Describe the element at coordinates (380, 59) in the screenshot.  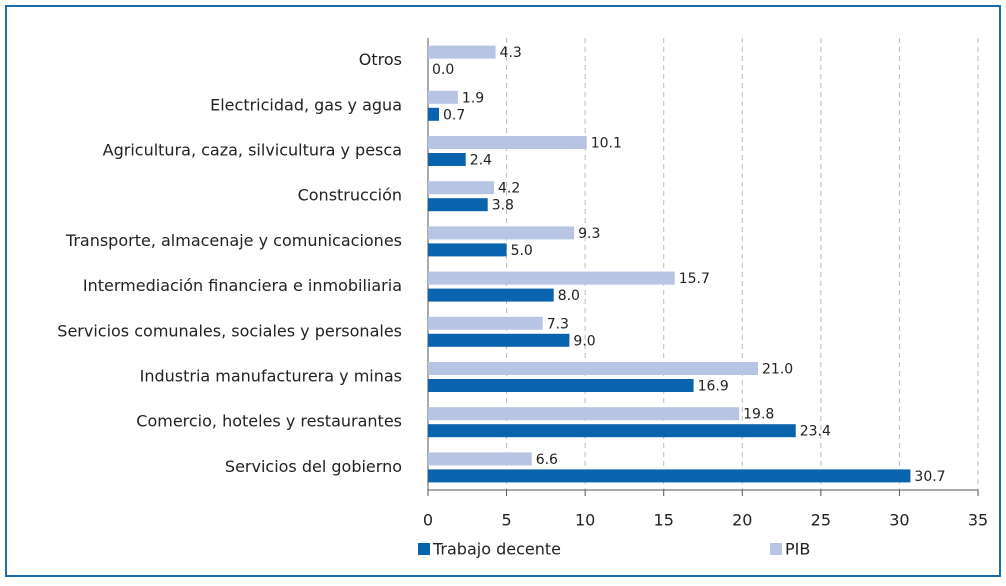
I see `y-tick-label: Otros` at that location.